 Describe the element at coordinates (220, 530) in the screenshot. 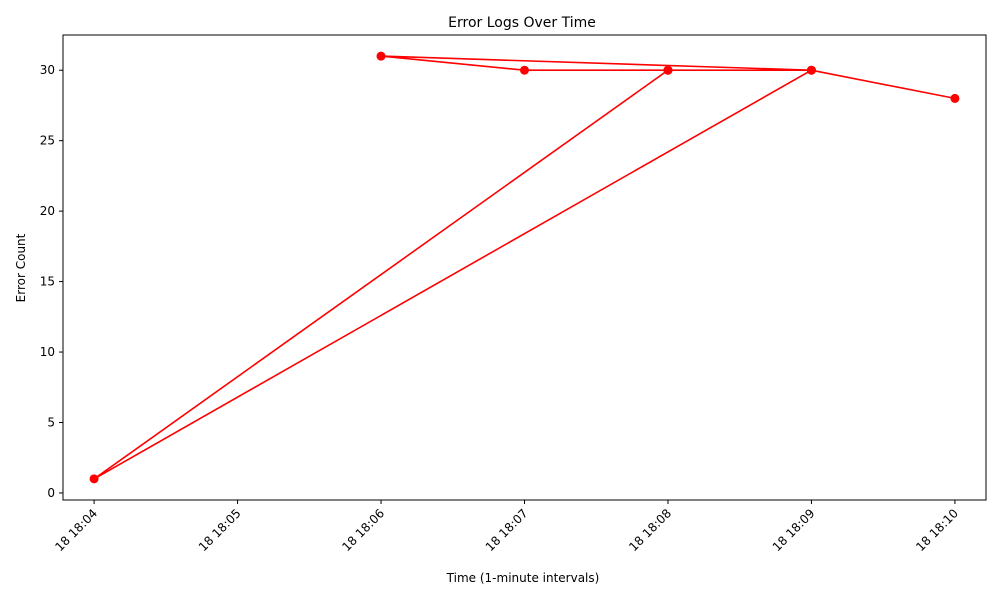

I see `x-tick-label: 18 18:05` at that location.